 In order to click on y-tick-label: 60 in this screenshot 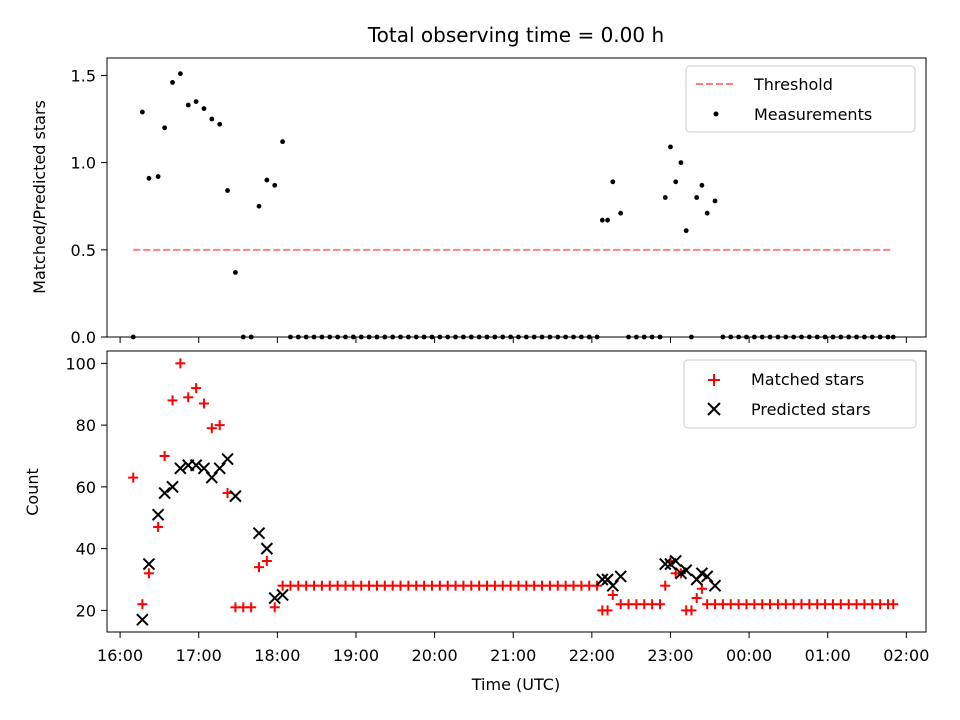, I will do `click(86, 487)`.